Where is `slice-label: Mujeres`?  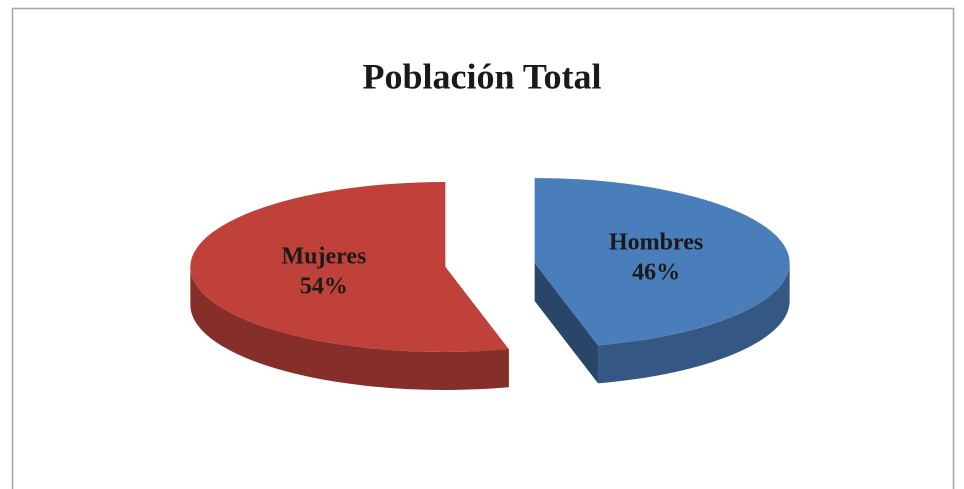 slice-label: Mujeres is located at coordinates (323, 257).